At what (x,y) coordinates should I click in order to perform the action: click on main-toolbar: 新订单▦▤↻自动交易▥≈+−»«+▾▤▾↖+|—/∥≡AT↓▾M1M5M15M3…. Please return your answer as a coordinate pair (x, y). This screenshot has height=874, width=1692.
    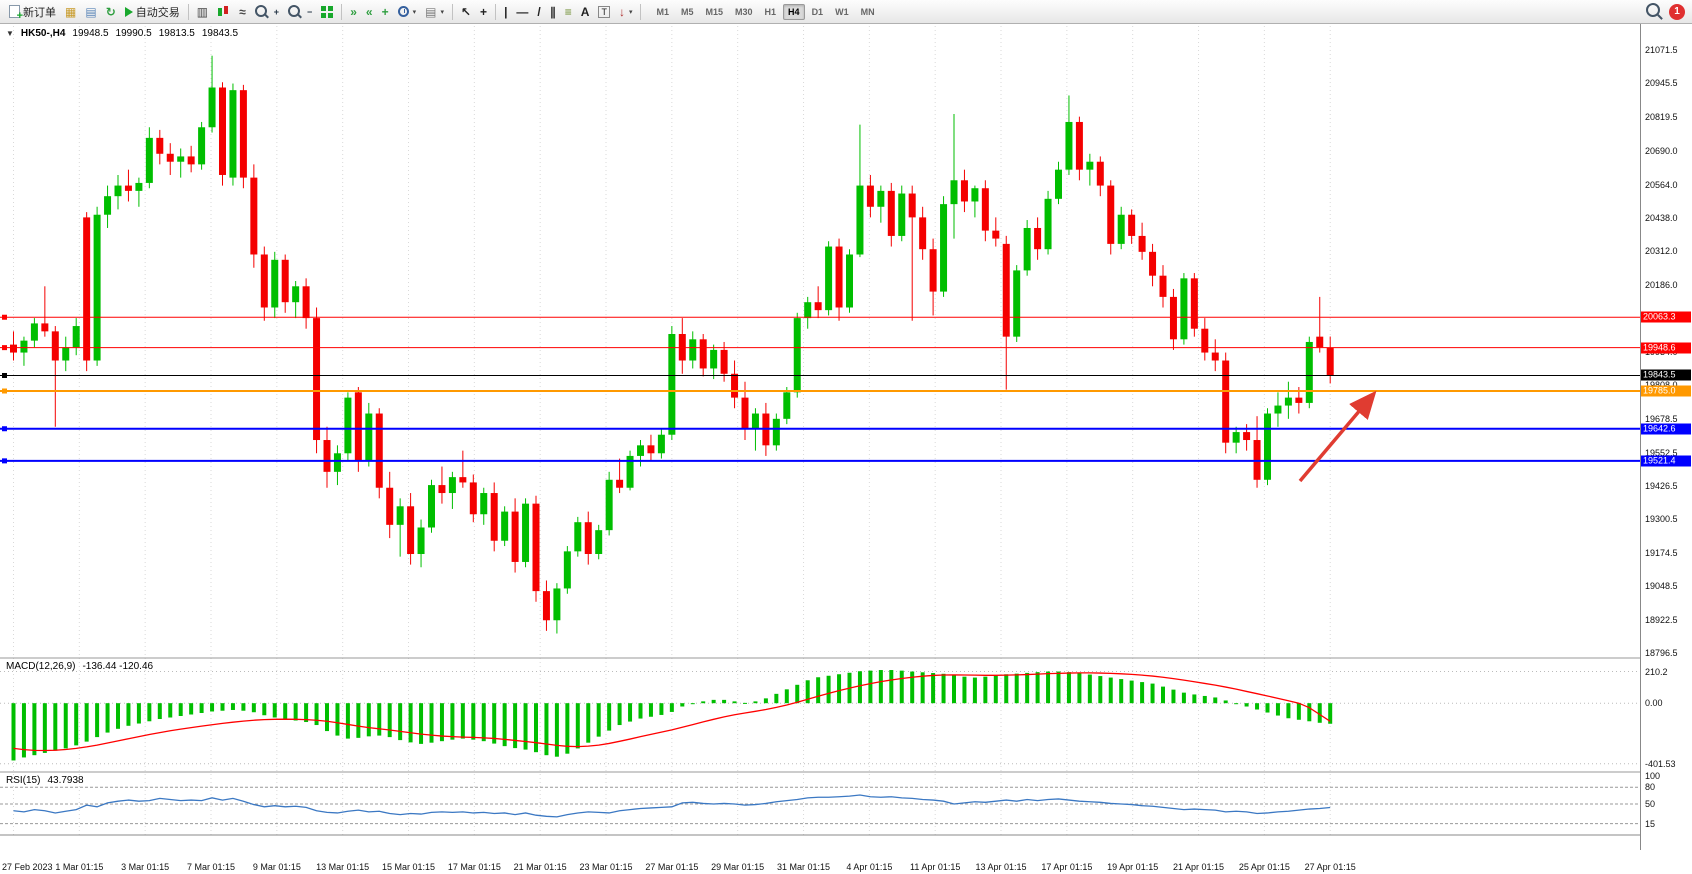
    Looking at the image, I should click on (846, 12).